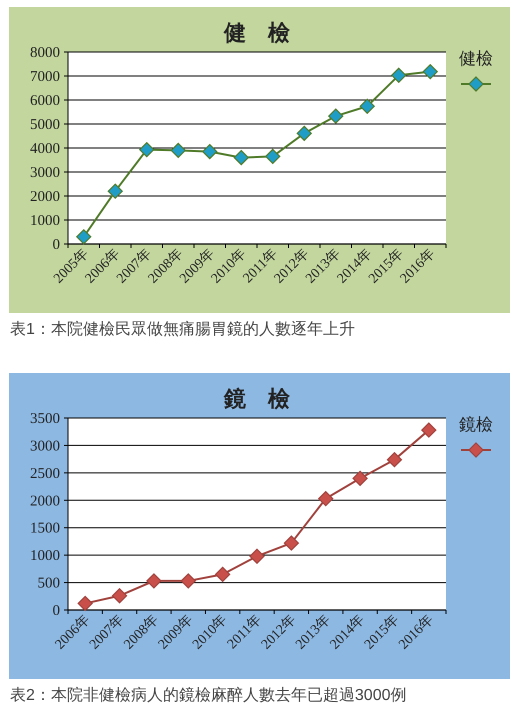 The image size is (518, 713). Describe the element at coordinates (257, 32) in the screenshot. I see `chart-title: 健 檢` at that location.